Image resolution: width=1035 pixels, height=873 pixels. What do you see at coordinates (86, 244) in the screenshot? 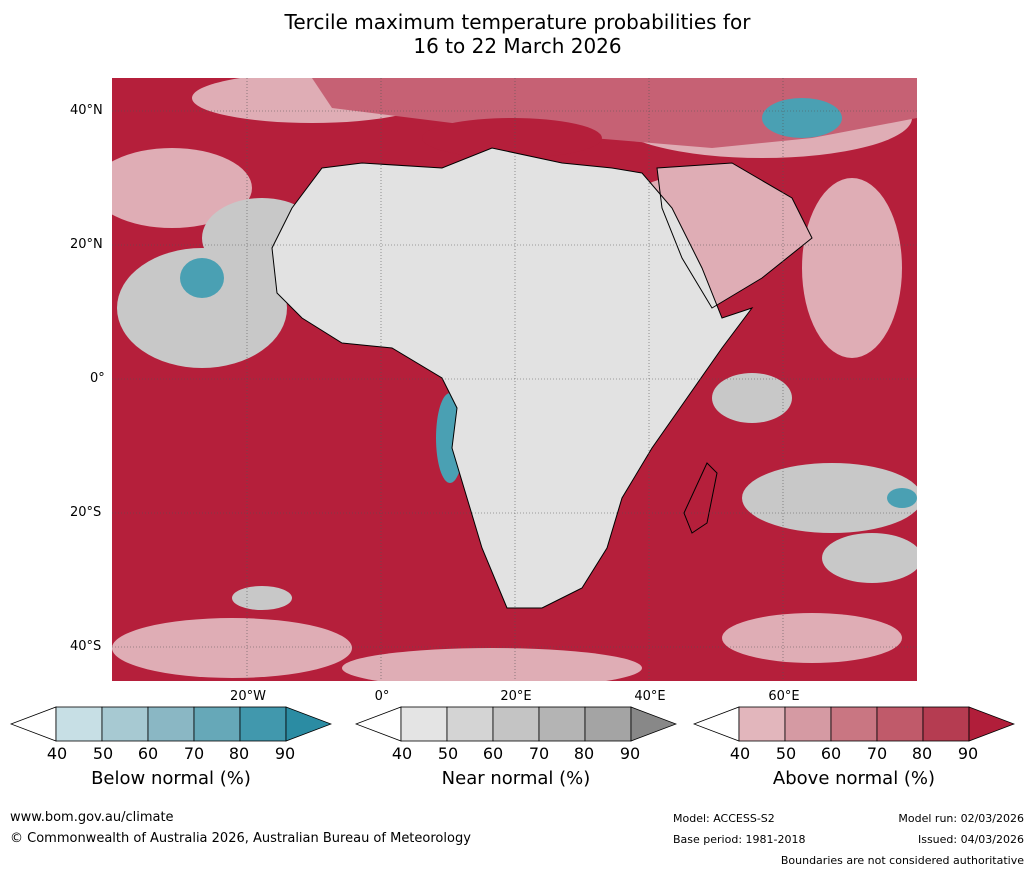
I see `lat-label-20n: 20°N` at bounding box center [86, 244].